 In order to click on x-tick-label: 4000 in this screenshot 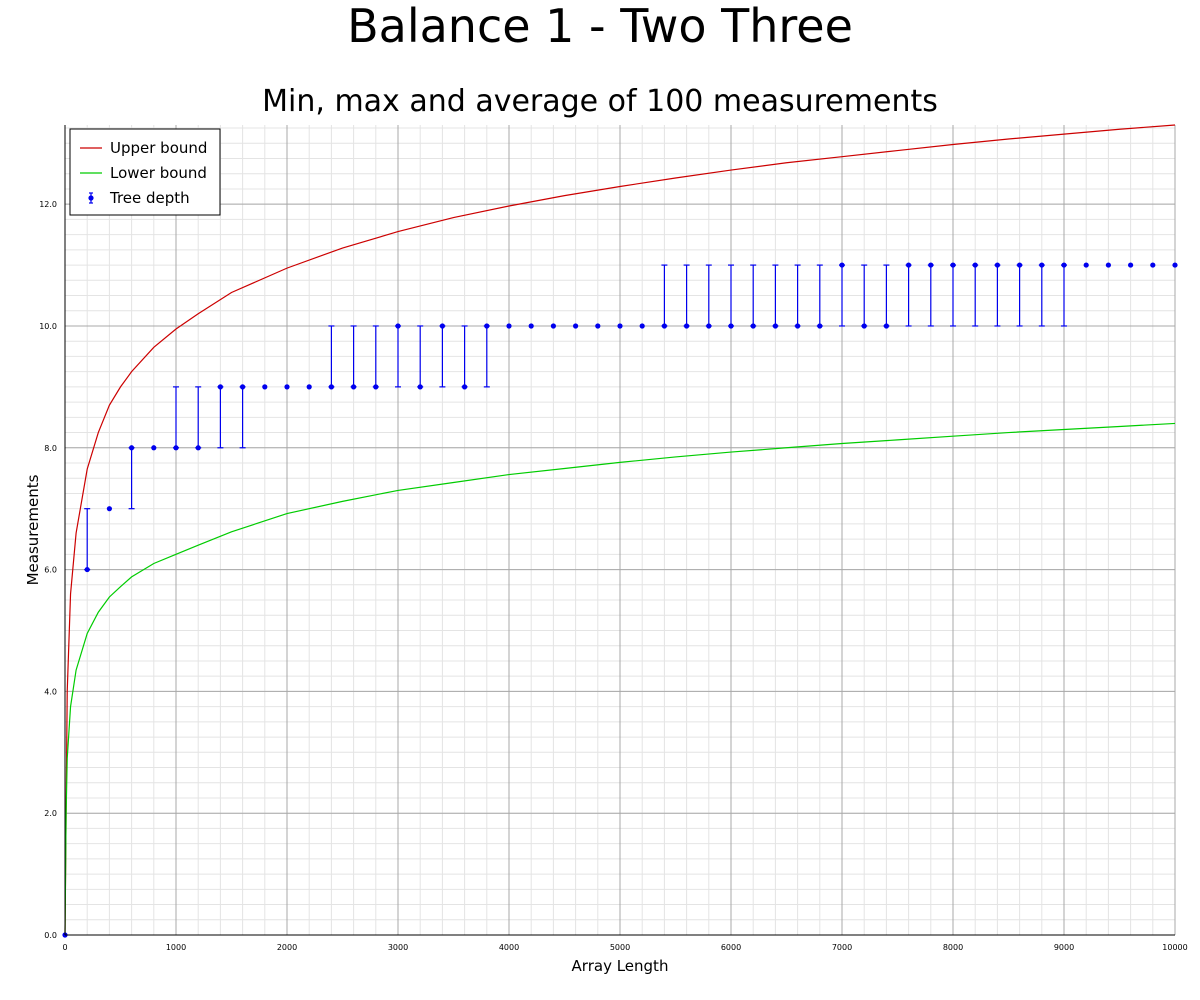, I will do `click(509, 947)`.